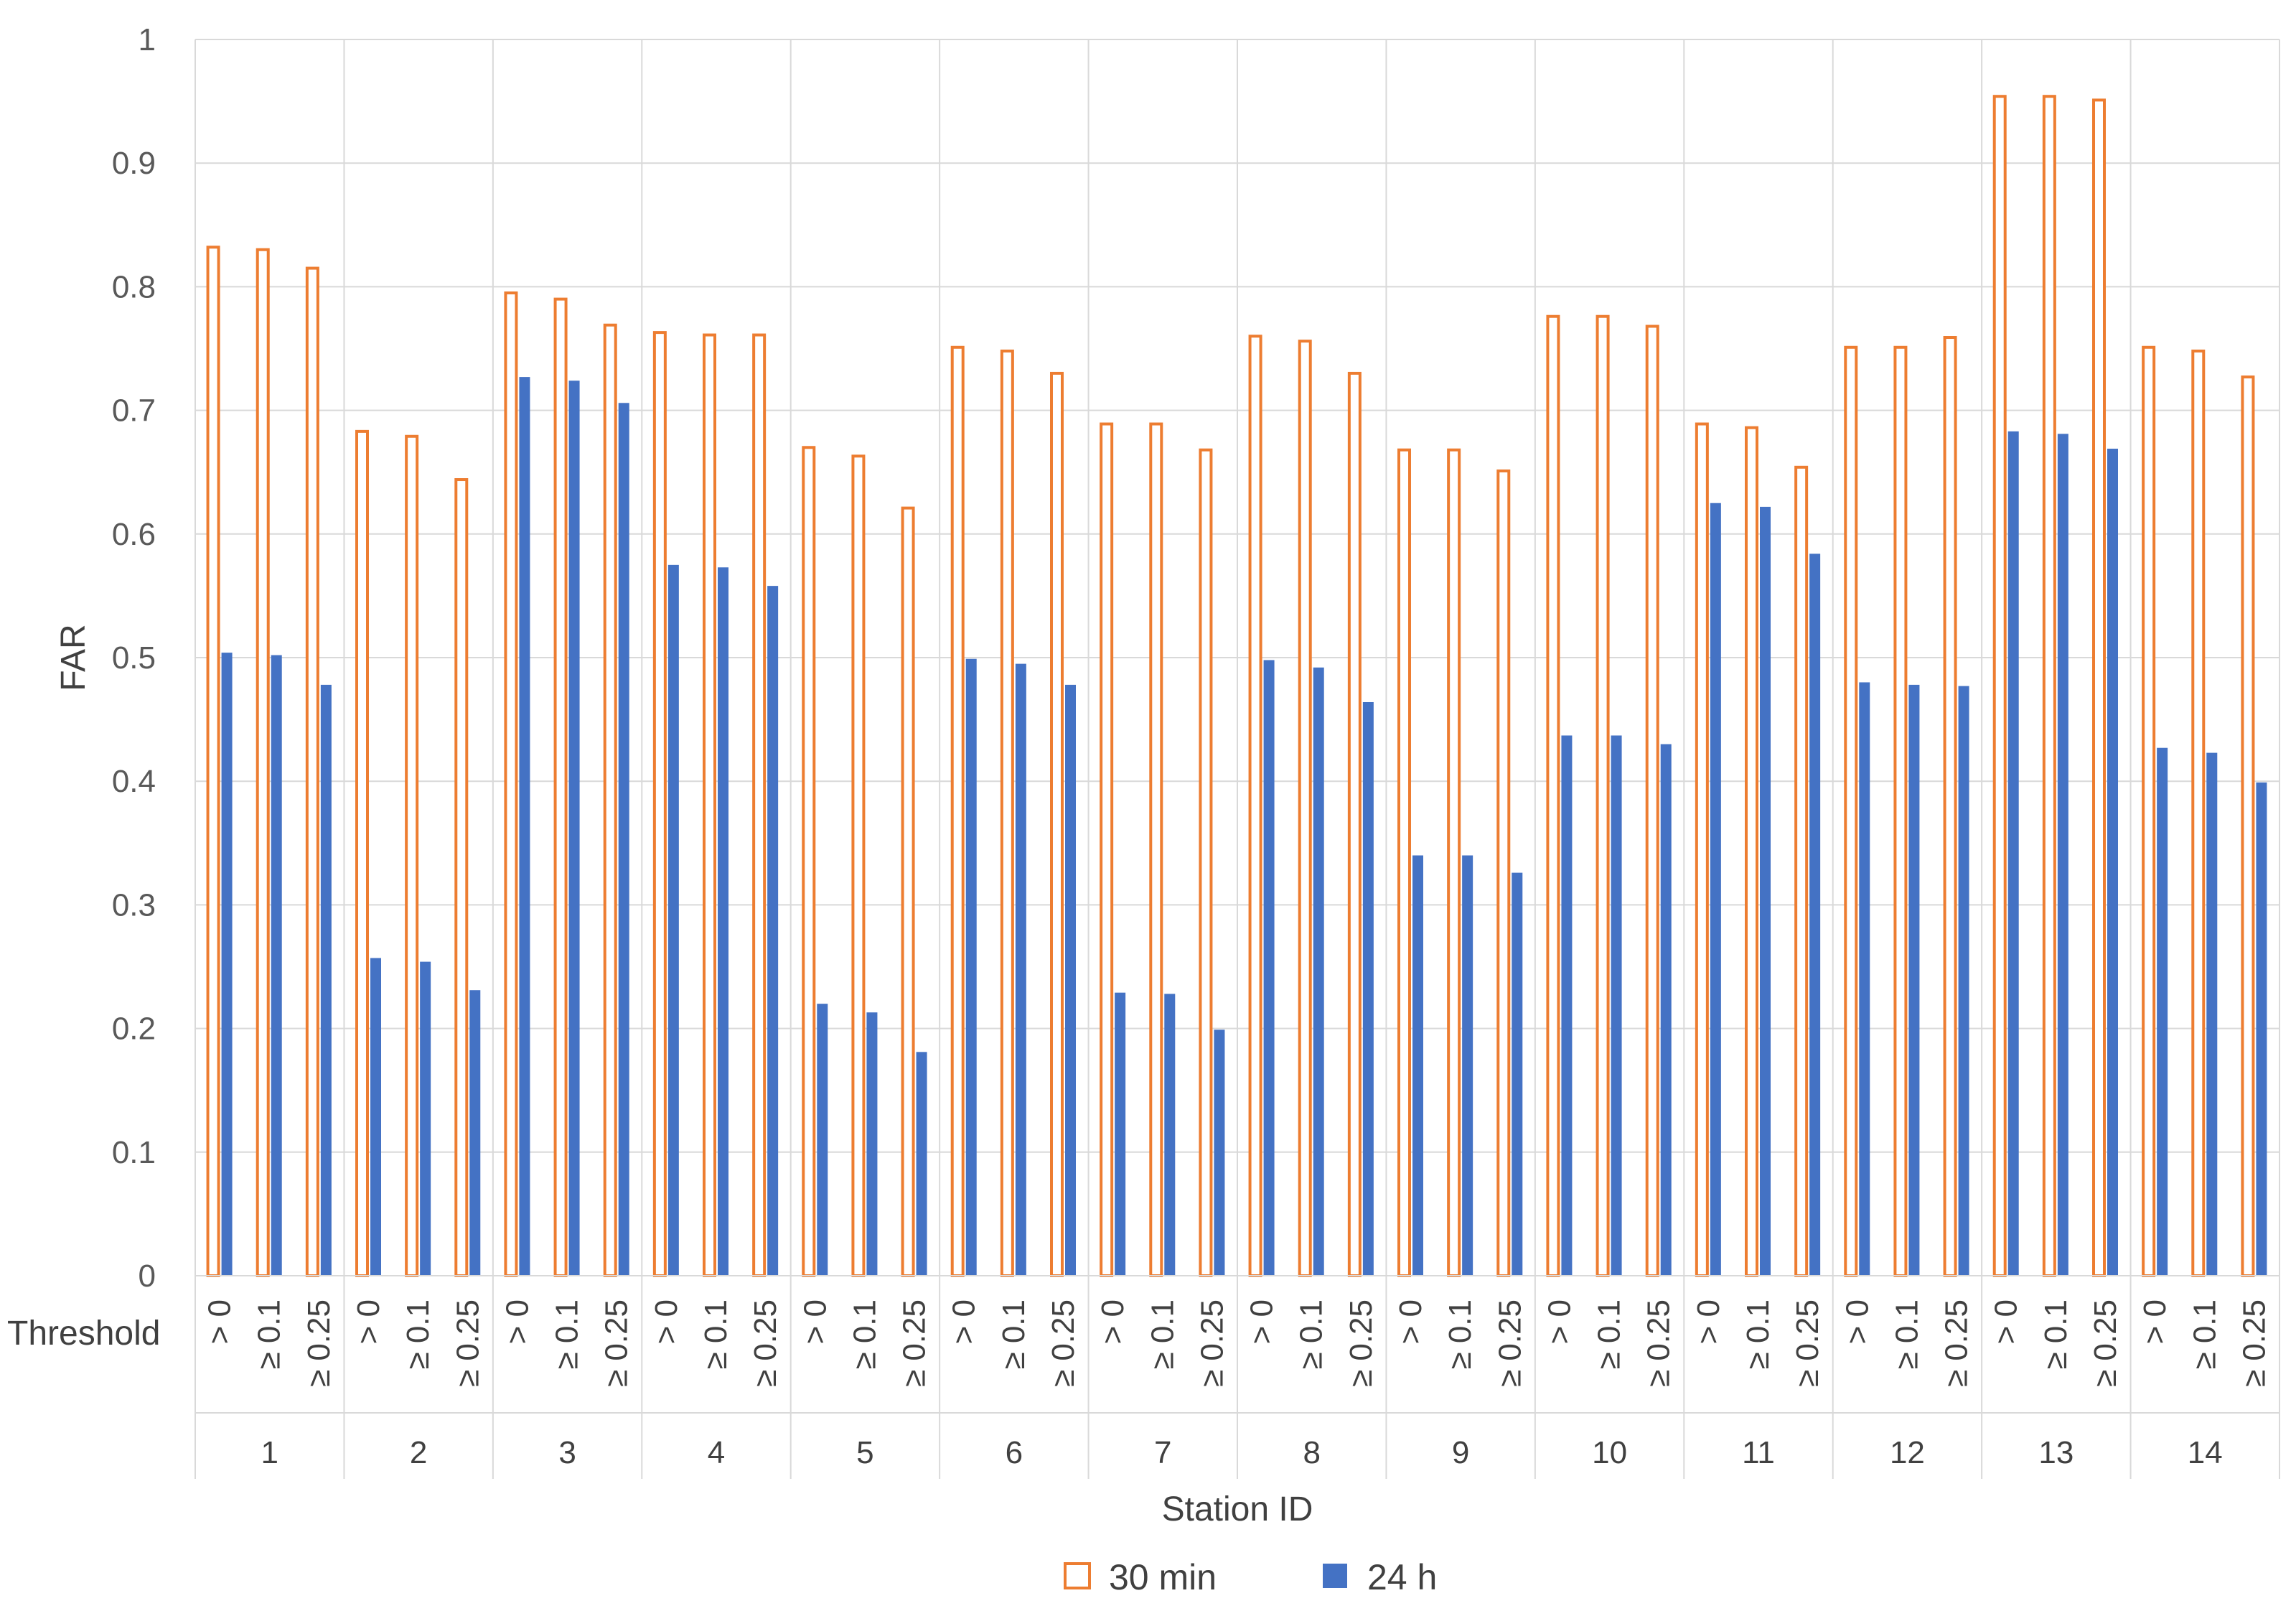  Describe the element at coordinates (134, 411) in the screenshot. I see `y-tick-label: 0.7` at that location.